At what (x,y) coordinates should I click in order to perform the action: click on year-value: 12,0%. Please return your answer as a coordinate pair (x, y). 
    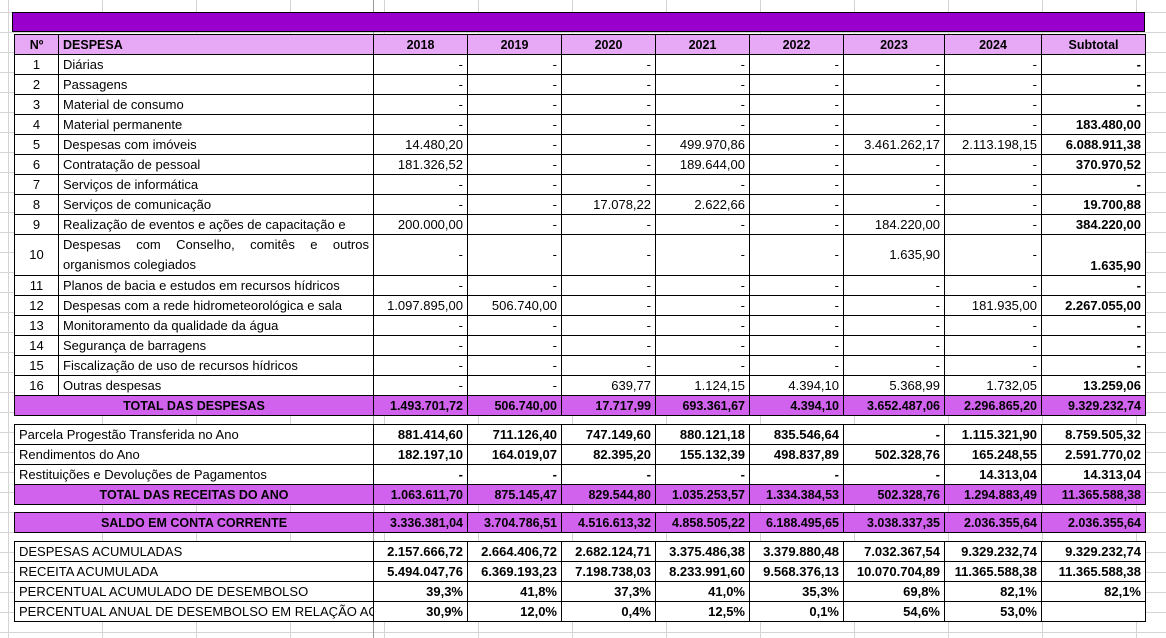
    Looking at the image, I should click on (514, 611).